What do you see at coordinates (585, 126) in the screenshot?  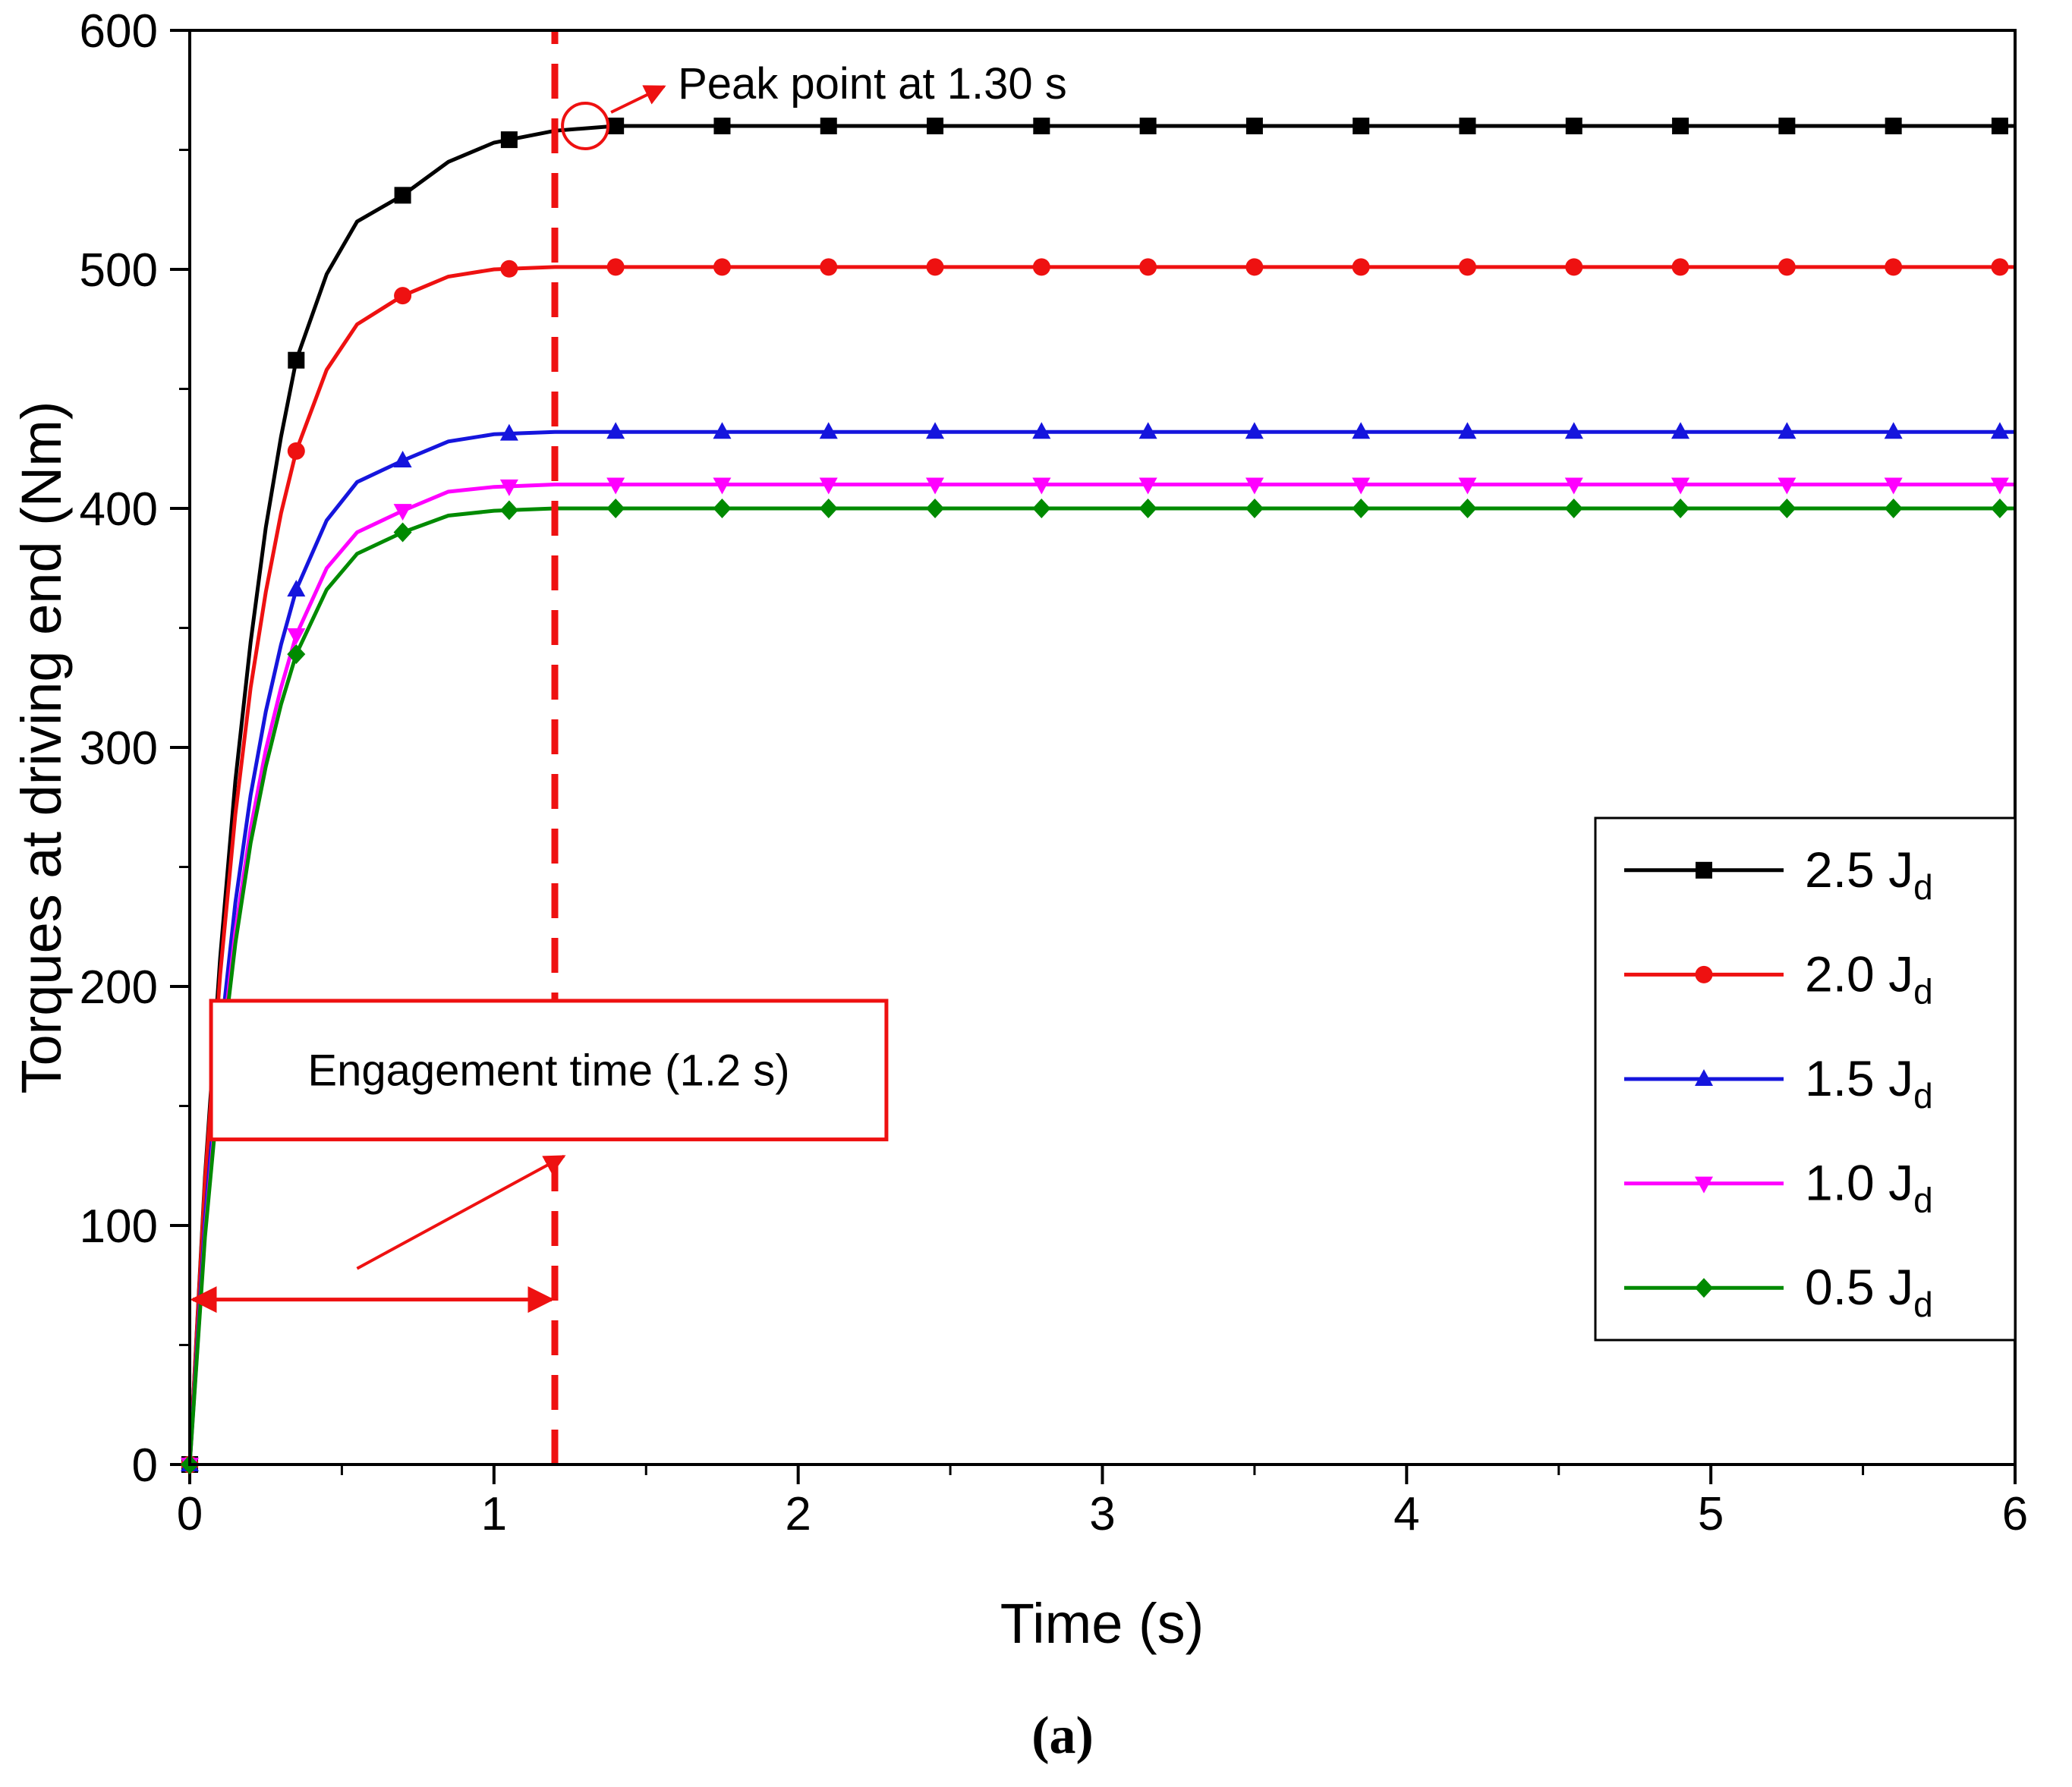 I see `peak-point-circle` at bounding box center [585, 126].